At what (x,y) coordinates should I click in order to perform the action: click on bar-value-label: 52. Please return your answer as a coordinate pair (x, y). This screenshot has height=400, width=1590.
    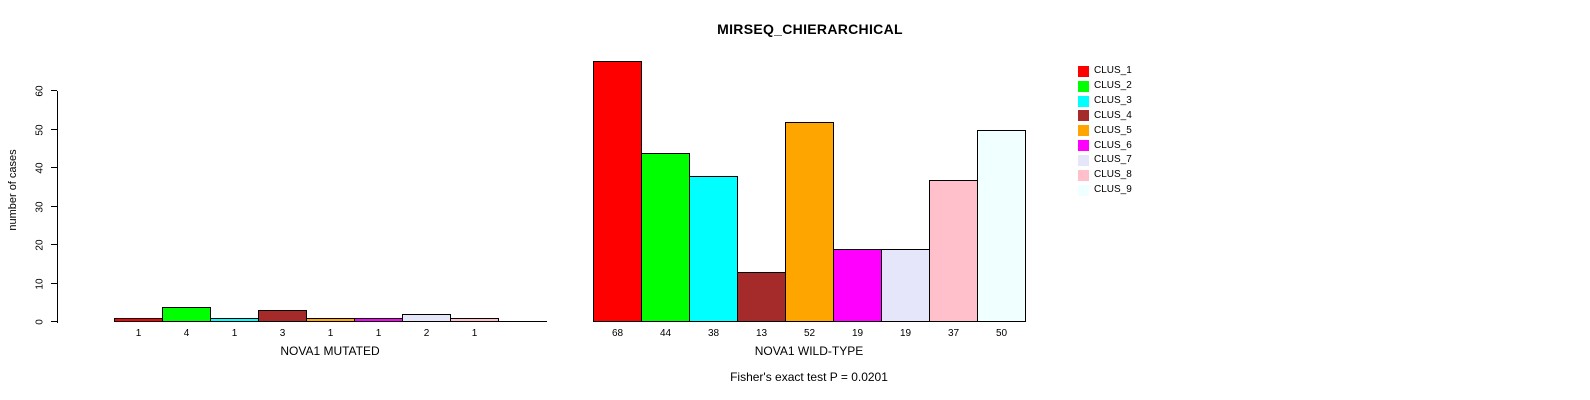
    Looking at the image, I should click on (809, 333).